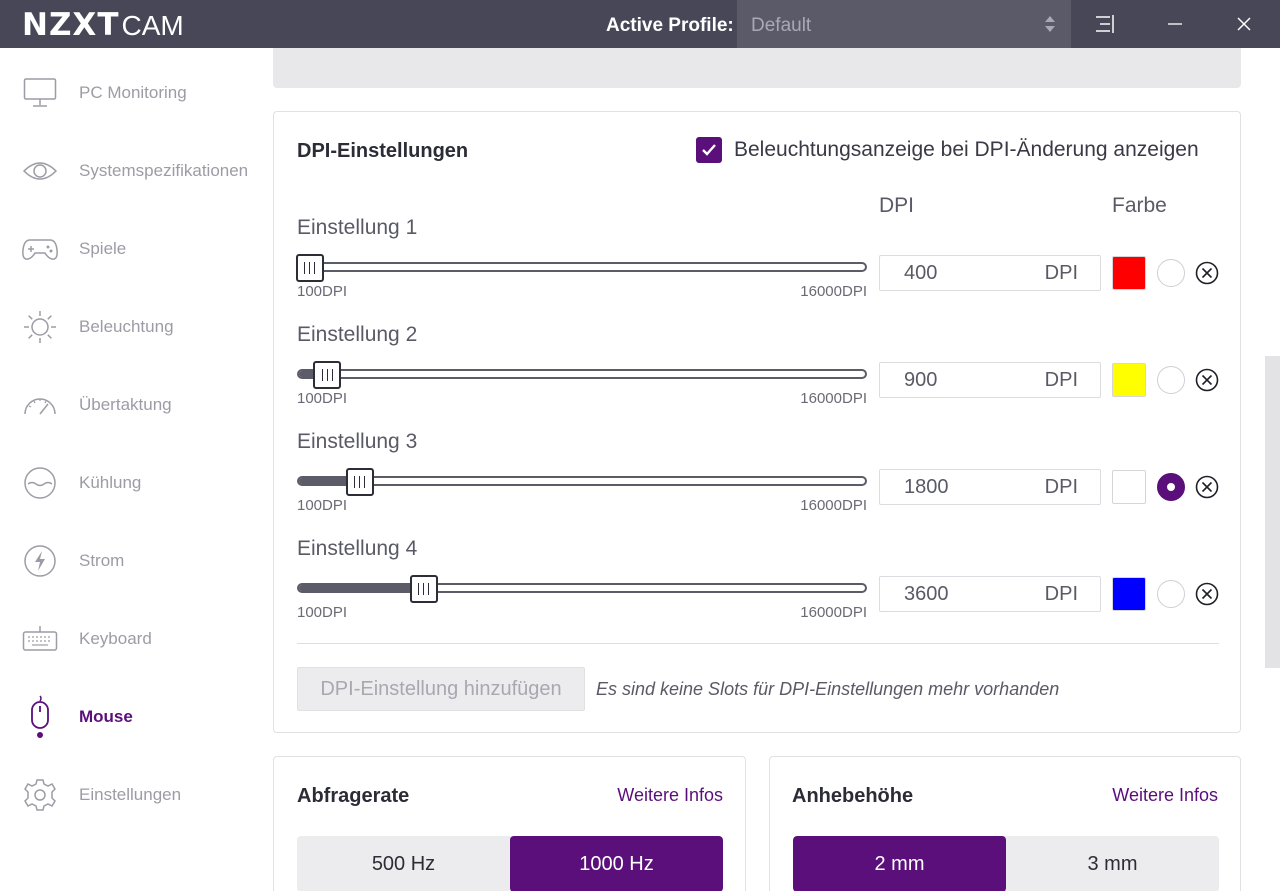  What do you see at coordinates (383, 151) in the screenshot?
I see `dpi-settings-title: DPI-Einstellungen` at bounding box center [383, 151].